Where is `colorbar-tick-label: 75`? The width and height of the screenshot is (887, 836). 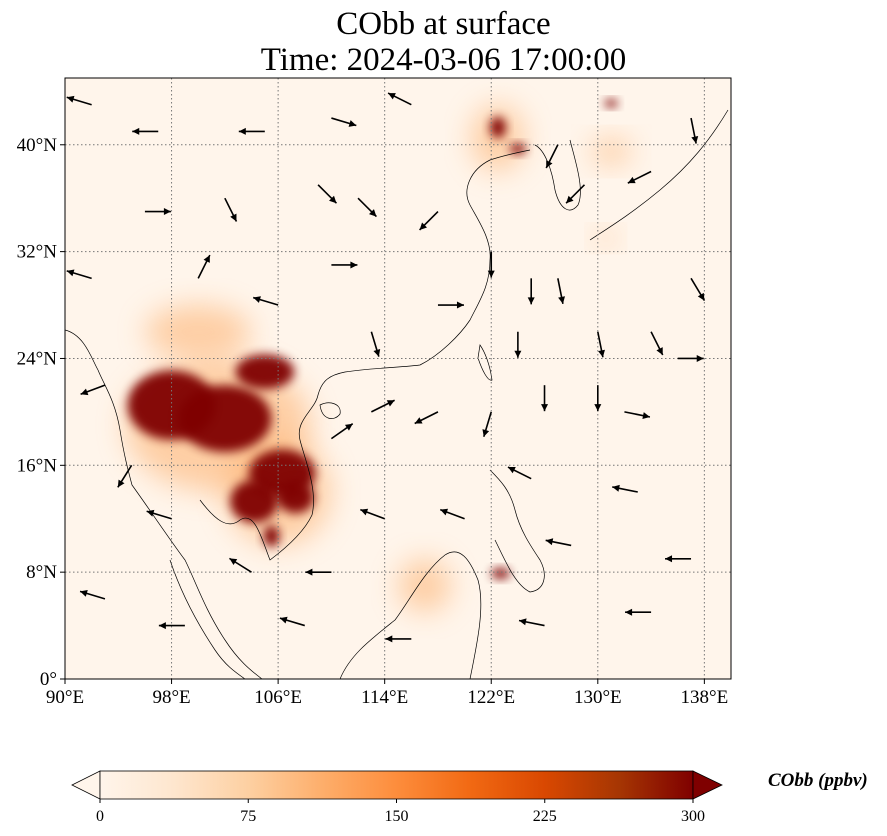 colorbar-tick-label: 75 is located at coordinates (248, 816).